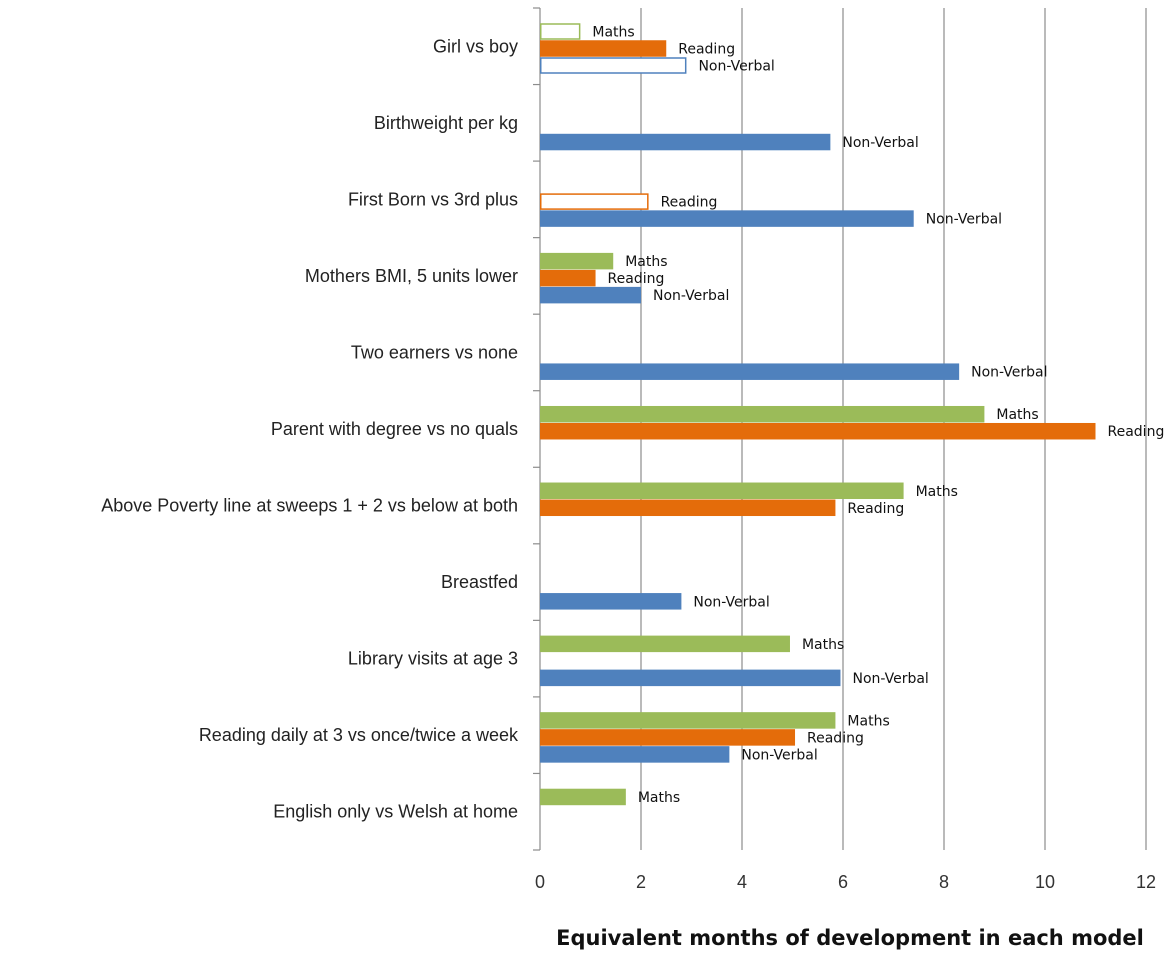 This screenshot has width=1175, height=953. I want to click on bar-girl-vs-boy-non-verbal, so click(613, 65).